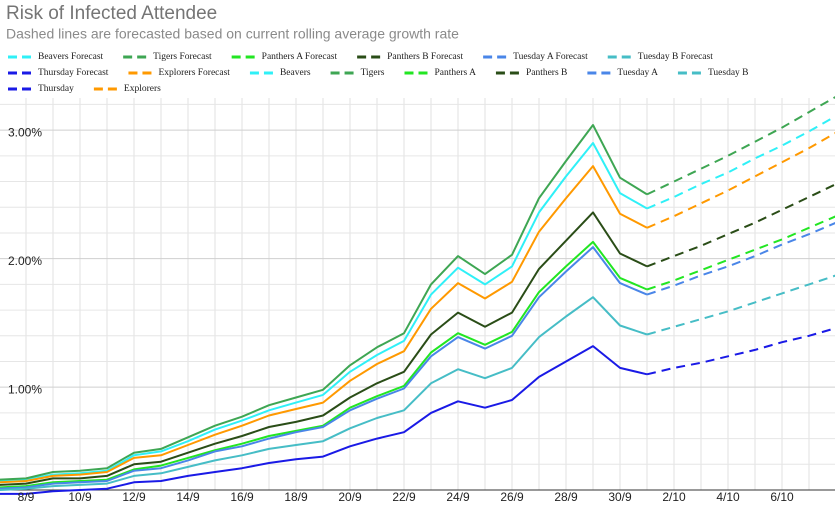 The height and width of the screenshot is (513, 835). I want to click on legend-label: Panthers B Forecast, so click(425, 57).